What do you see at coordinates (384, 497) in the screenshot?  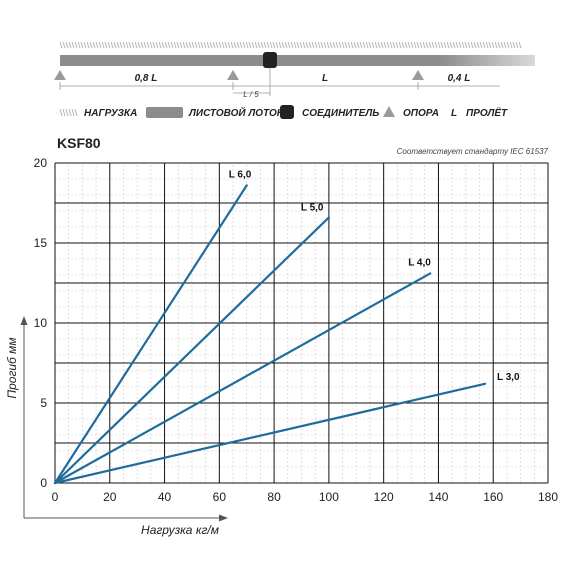 I see `x-tick-label: 120` at bounding box center [384, 497].